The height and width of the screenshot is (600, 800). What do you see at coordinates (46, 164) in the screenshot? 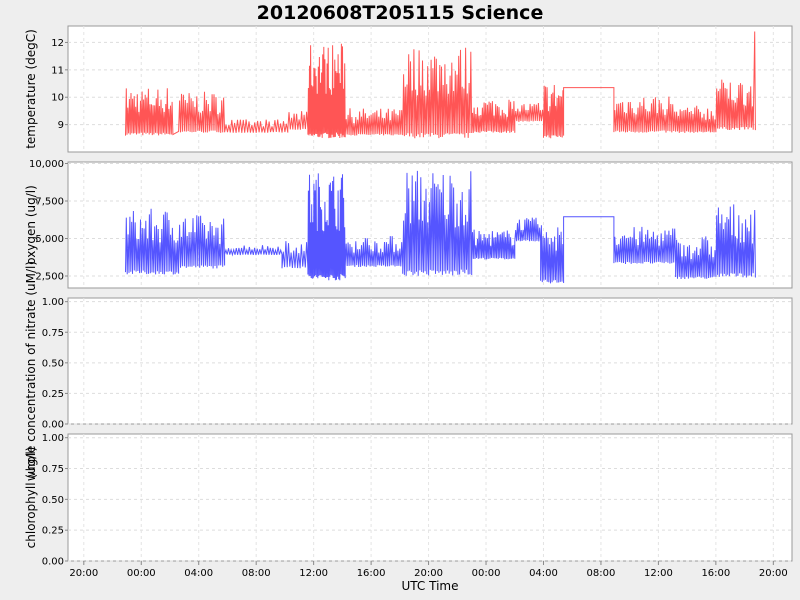
I see `y-tick-label: 10,000` at bounding box center [46, 164].